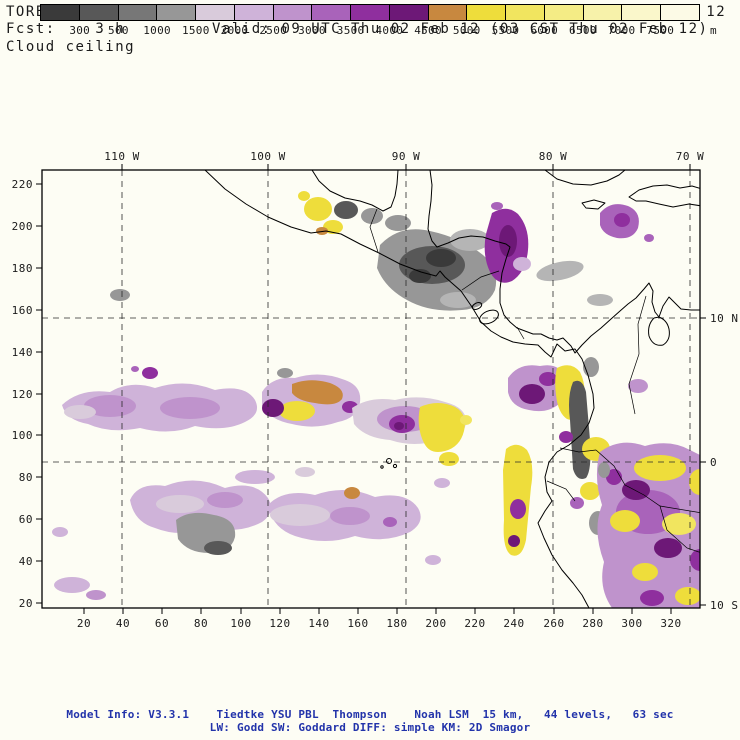 The image size is (740, 740). Describe the element at coordinates (273, 30) in the screenshot. I see `colorbar-tick-label: 2500` at that location.